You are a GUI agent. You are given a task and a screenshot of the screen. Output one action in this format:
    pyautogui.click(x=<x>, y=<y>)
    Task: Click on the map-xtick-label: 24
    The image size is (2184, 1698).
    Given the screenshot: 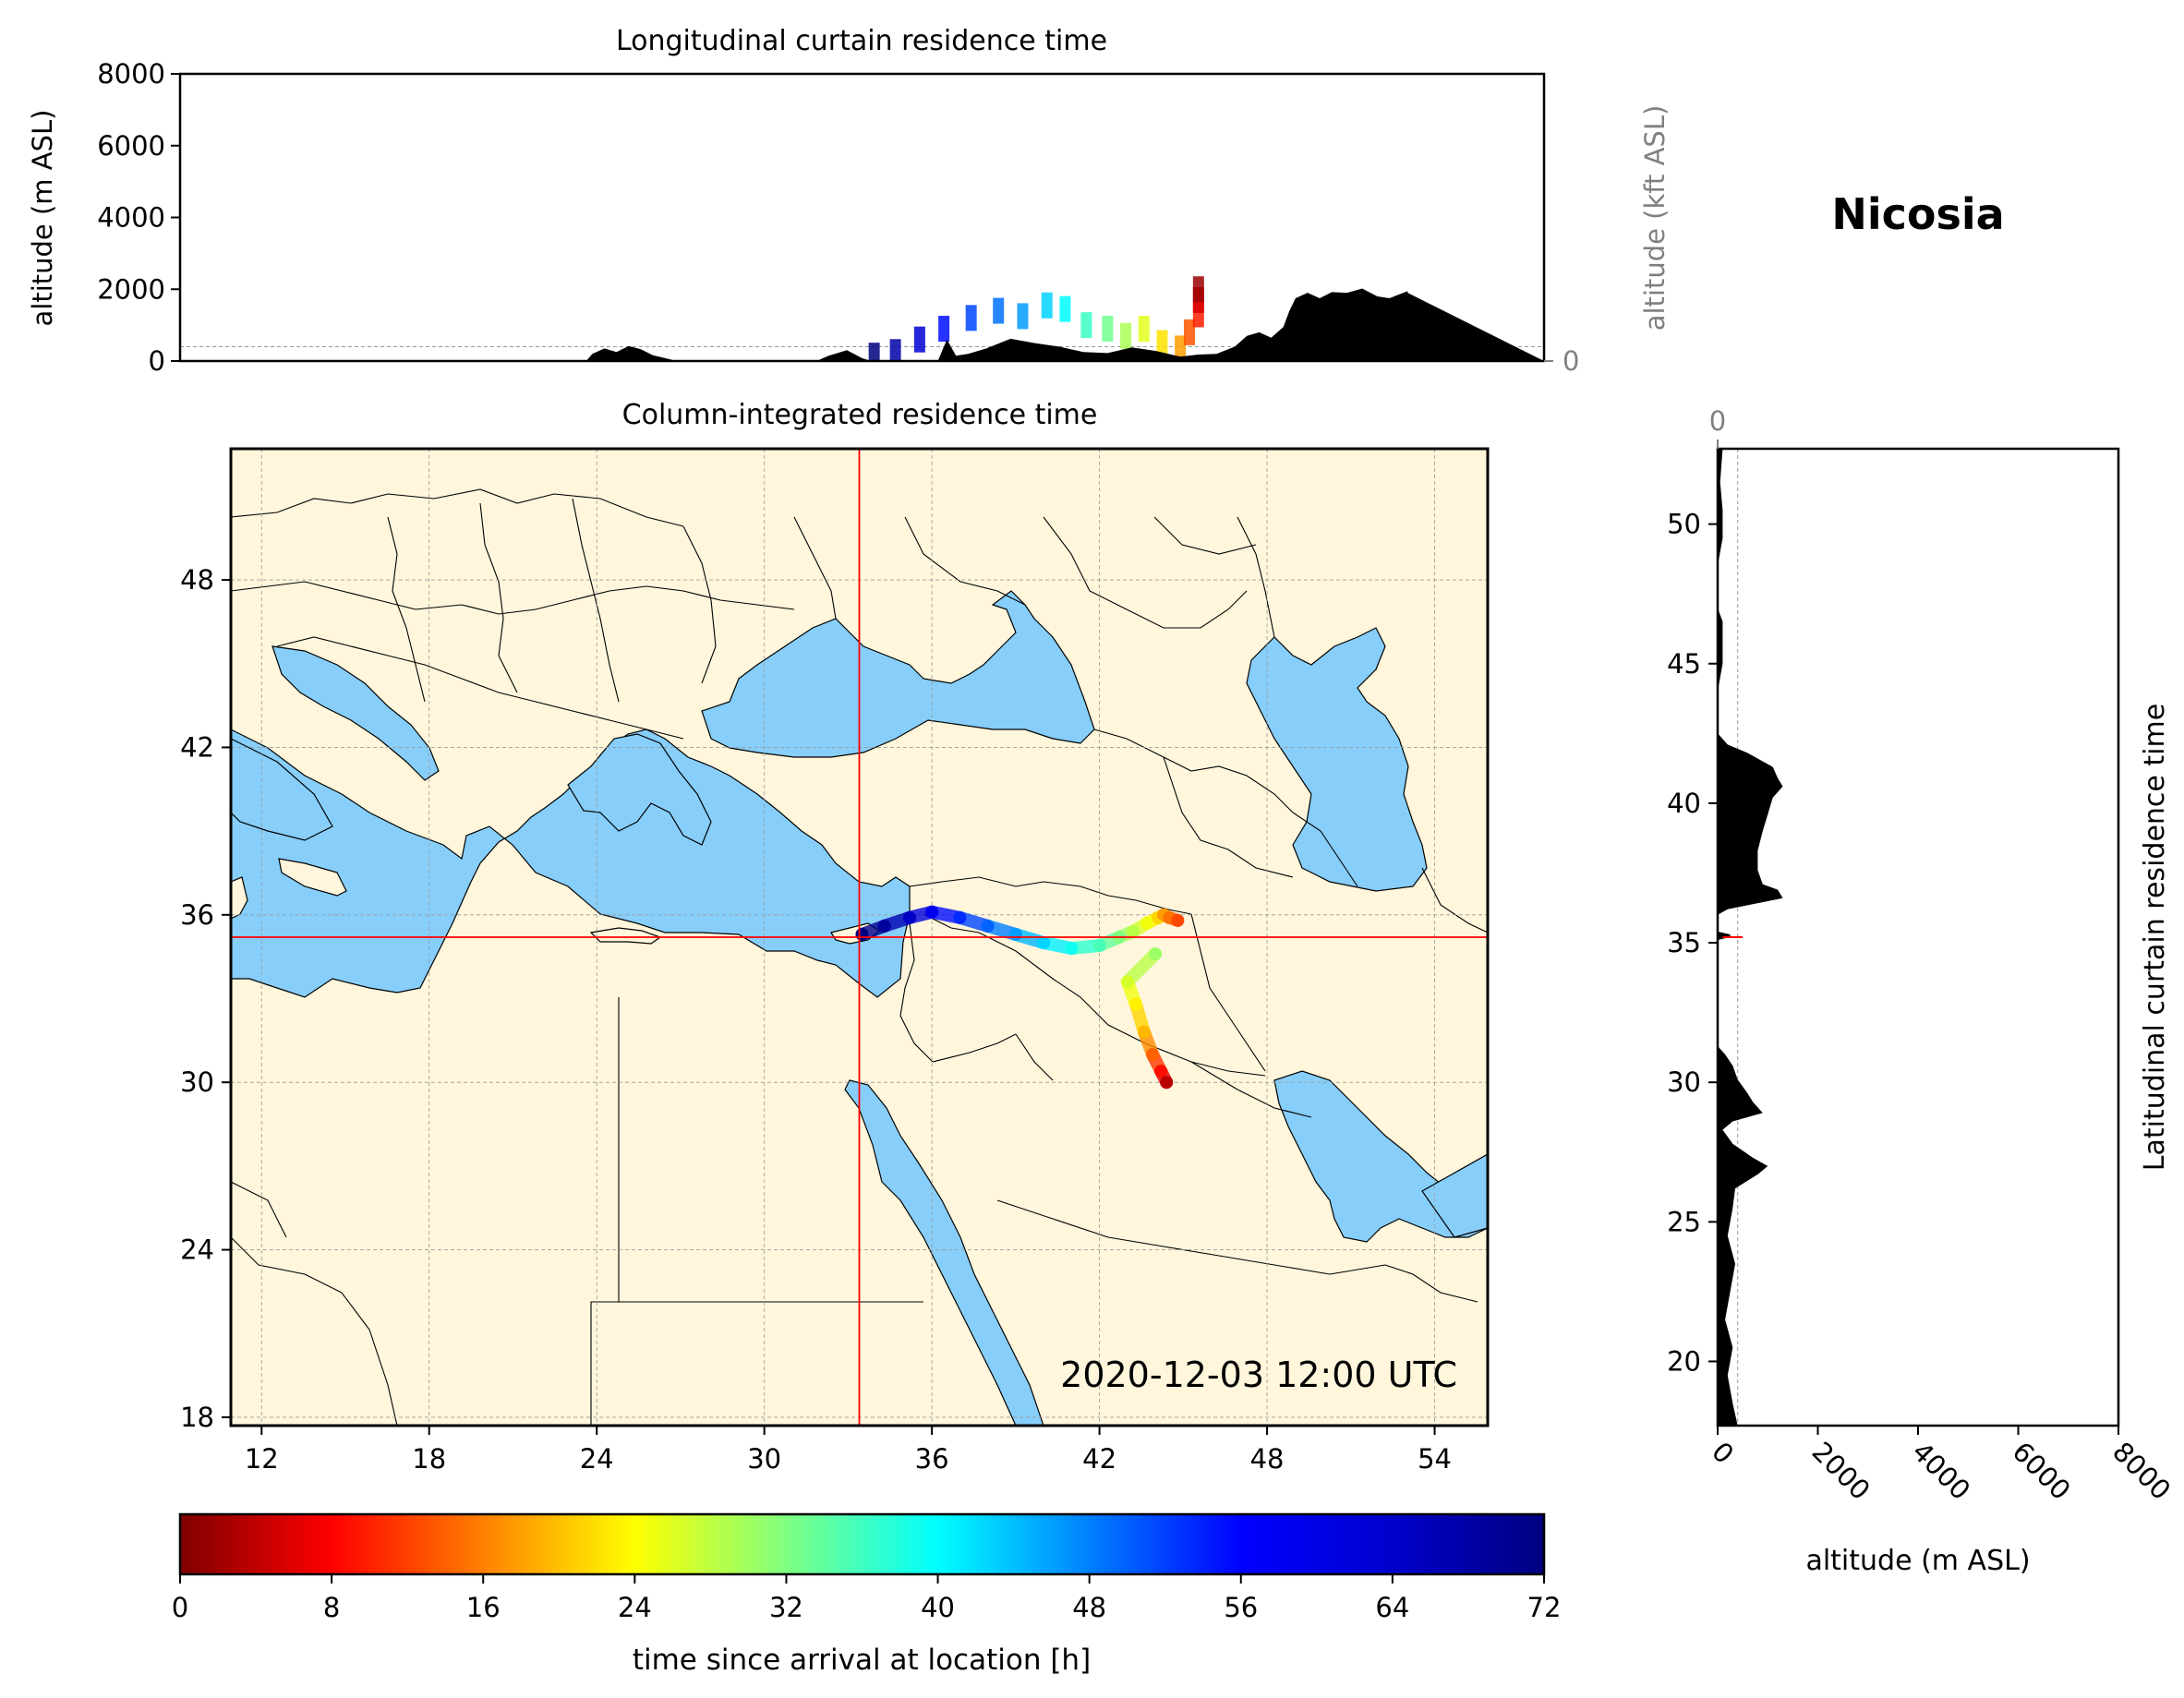 What is the action you would take?
    pyautogui.click(x=597, y=1459)
    